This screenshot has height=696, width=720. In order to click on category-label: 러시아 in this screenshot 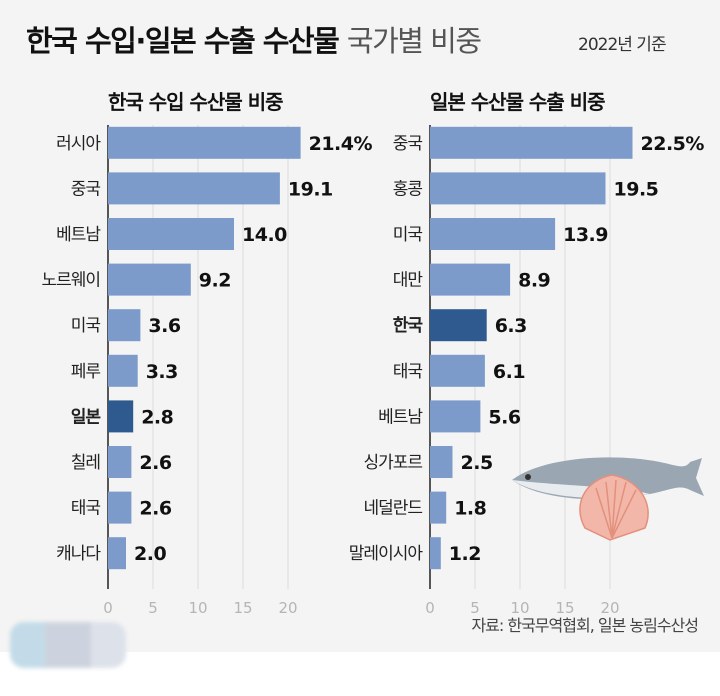, I will do `click(78, 144)`.